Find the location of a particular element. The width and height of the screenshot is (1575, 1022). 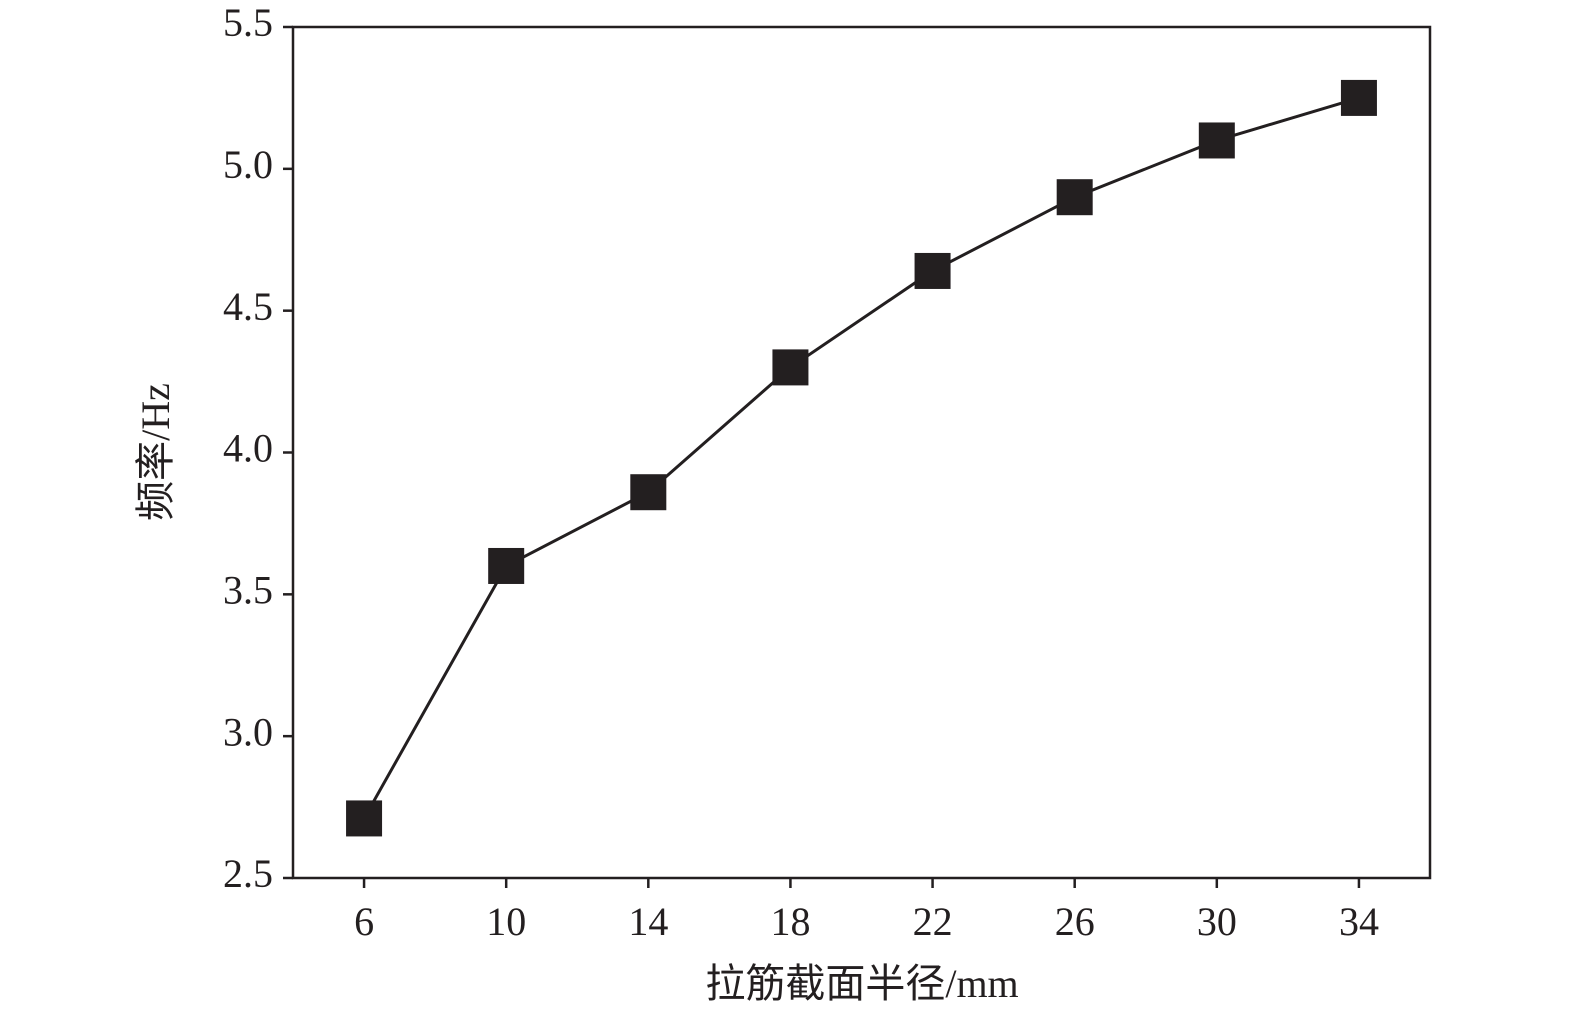

x-tick-label: 30 is located at coordinates (1217, 921).